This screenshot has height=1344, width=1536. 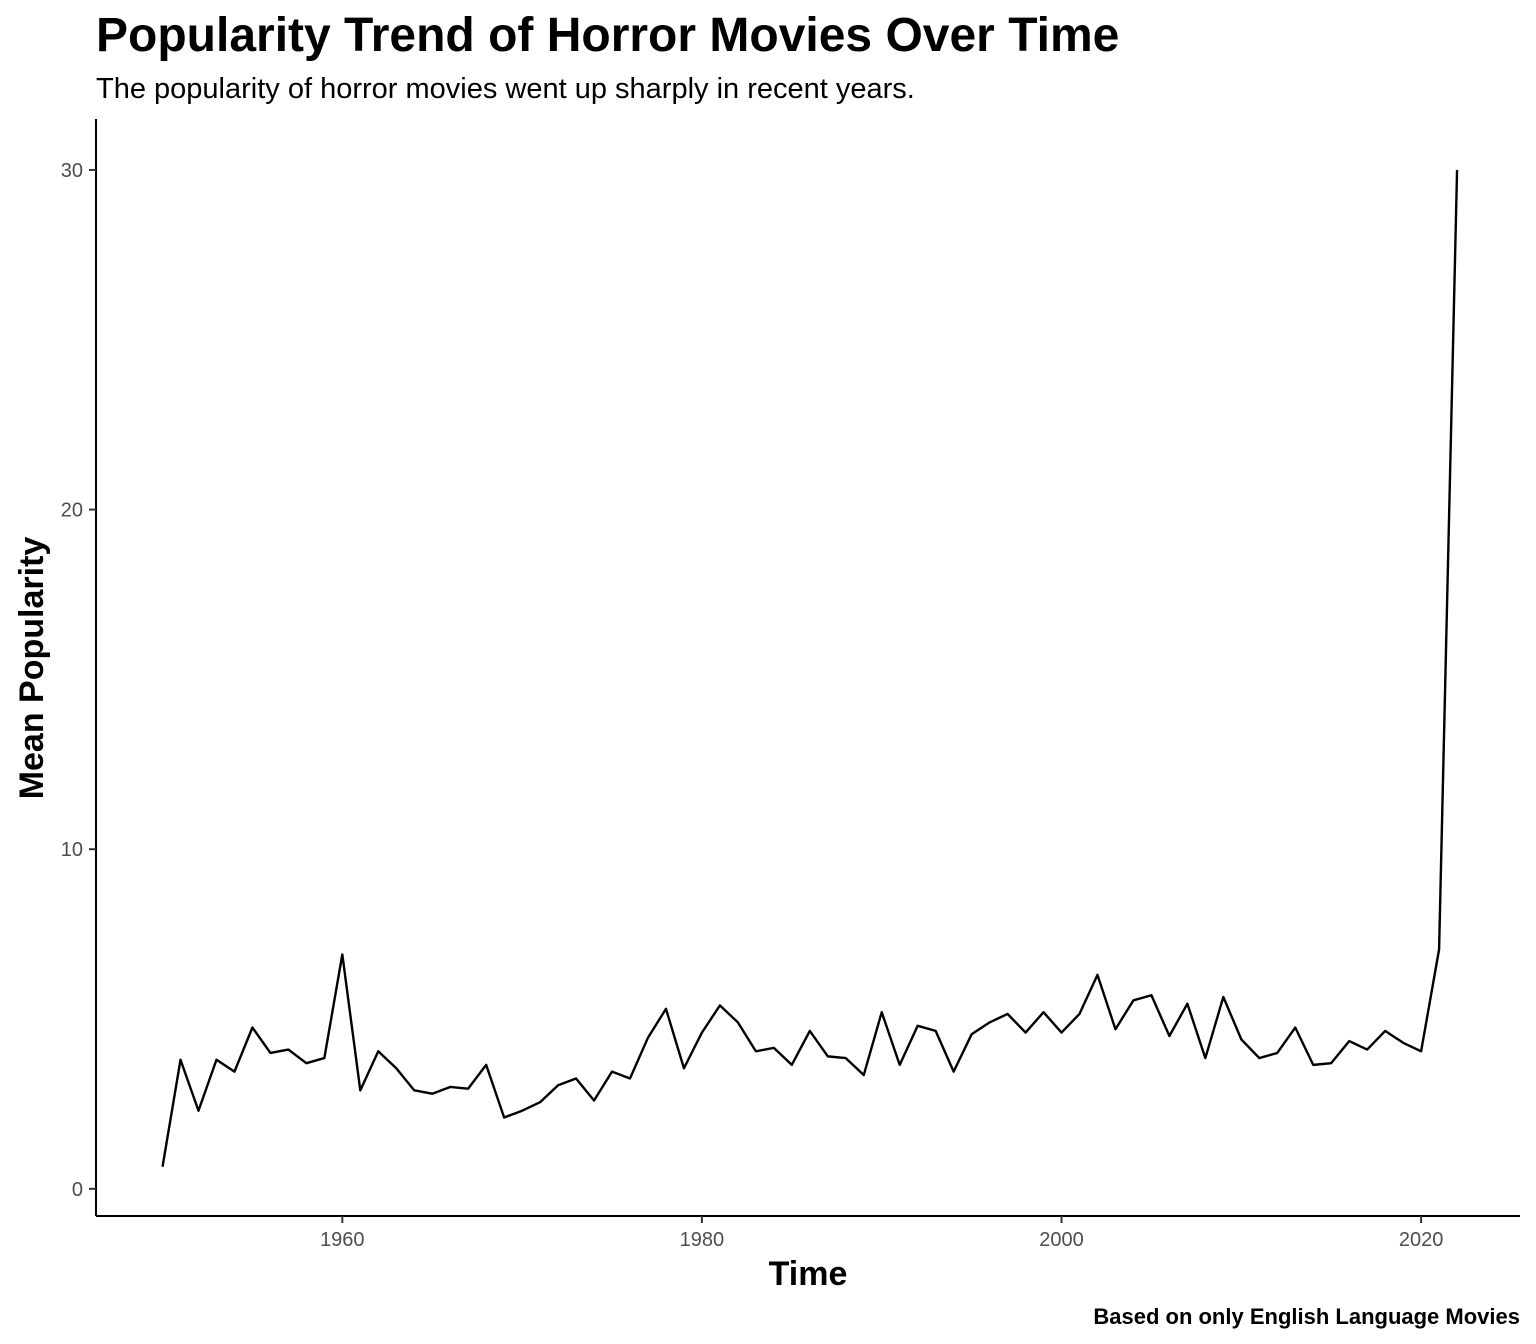 I want to click on y-tick-label: 20, so click(x=72, y=511).